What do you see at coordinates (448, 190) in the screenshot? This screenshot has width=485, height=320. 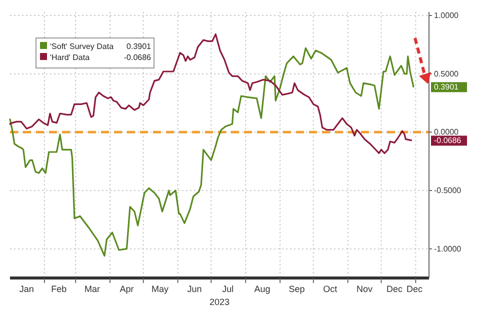 I see `y-tick-label: -0.5000` at bounding box center [448, 190].